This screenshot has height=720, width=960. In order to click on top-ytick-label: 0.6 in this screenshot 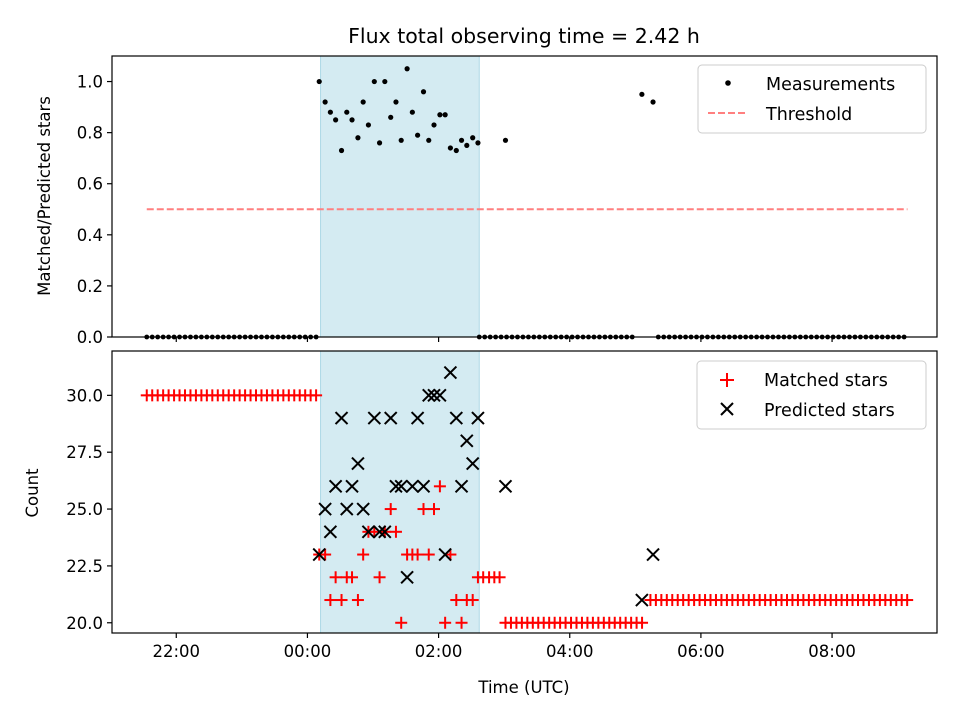, I will do `click(90, 184)`.